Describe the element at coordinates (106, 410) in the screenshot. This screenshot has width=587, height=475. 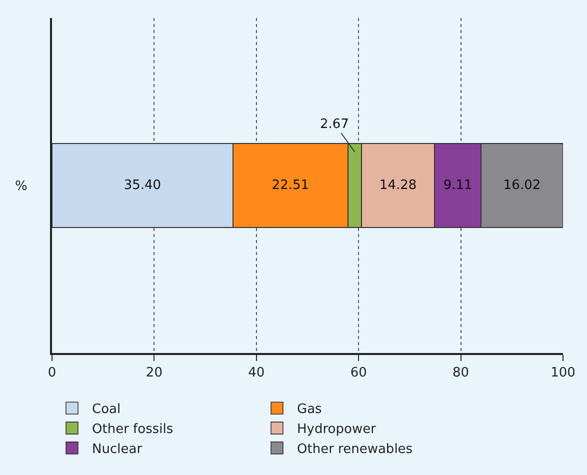
I see `legend-label: Coal` at that location.